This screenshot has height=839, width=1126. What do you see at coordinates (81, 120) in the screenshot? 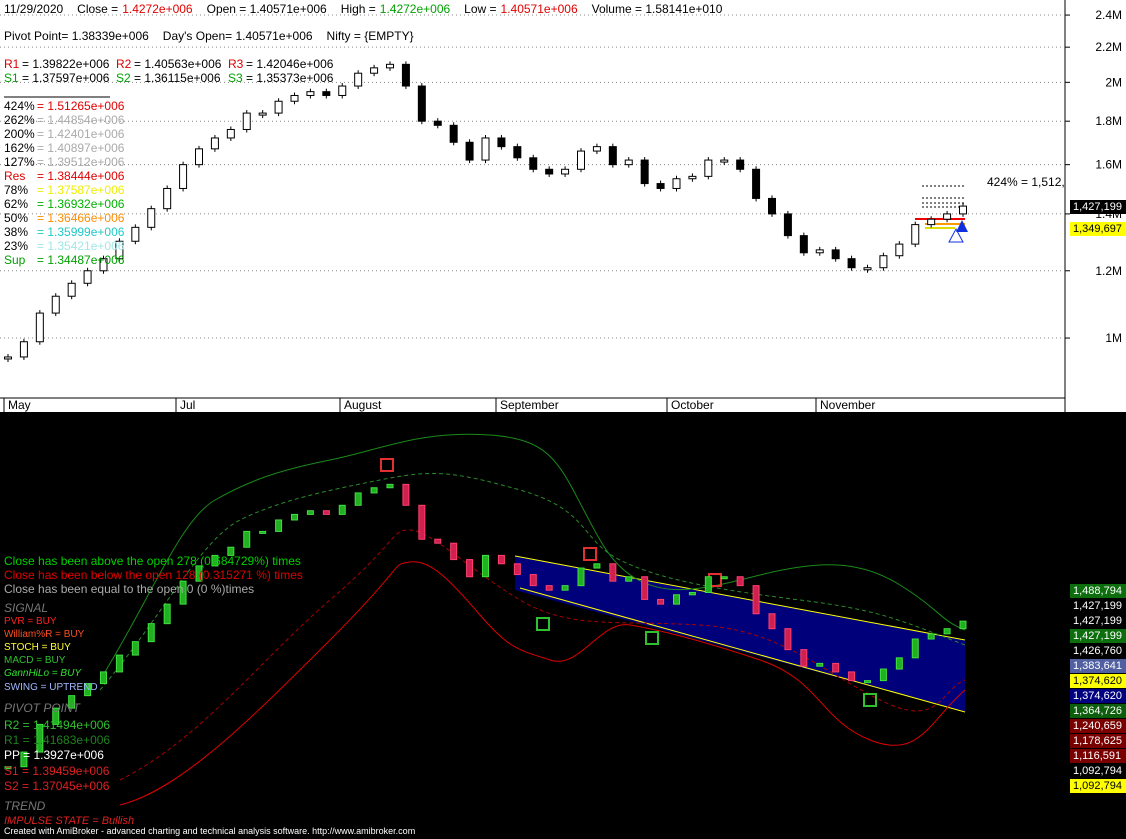
I see `fib-value: = 1.44854e+006` at bounding box center [81, 120].